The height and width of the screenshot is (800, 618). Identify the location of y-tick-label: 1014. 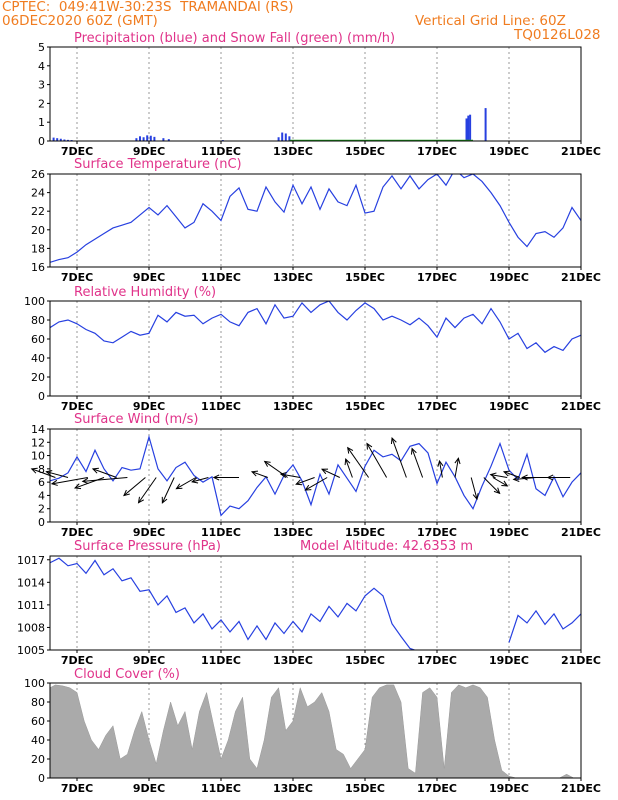
(31, 582).